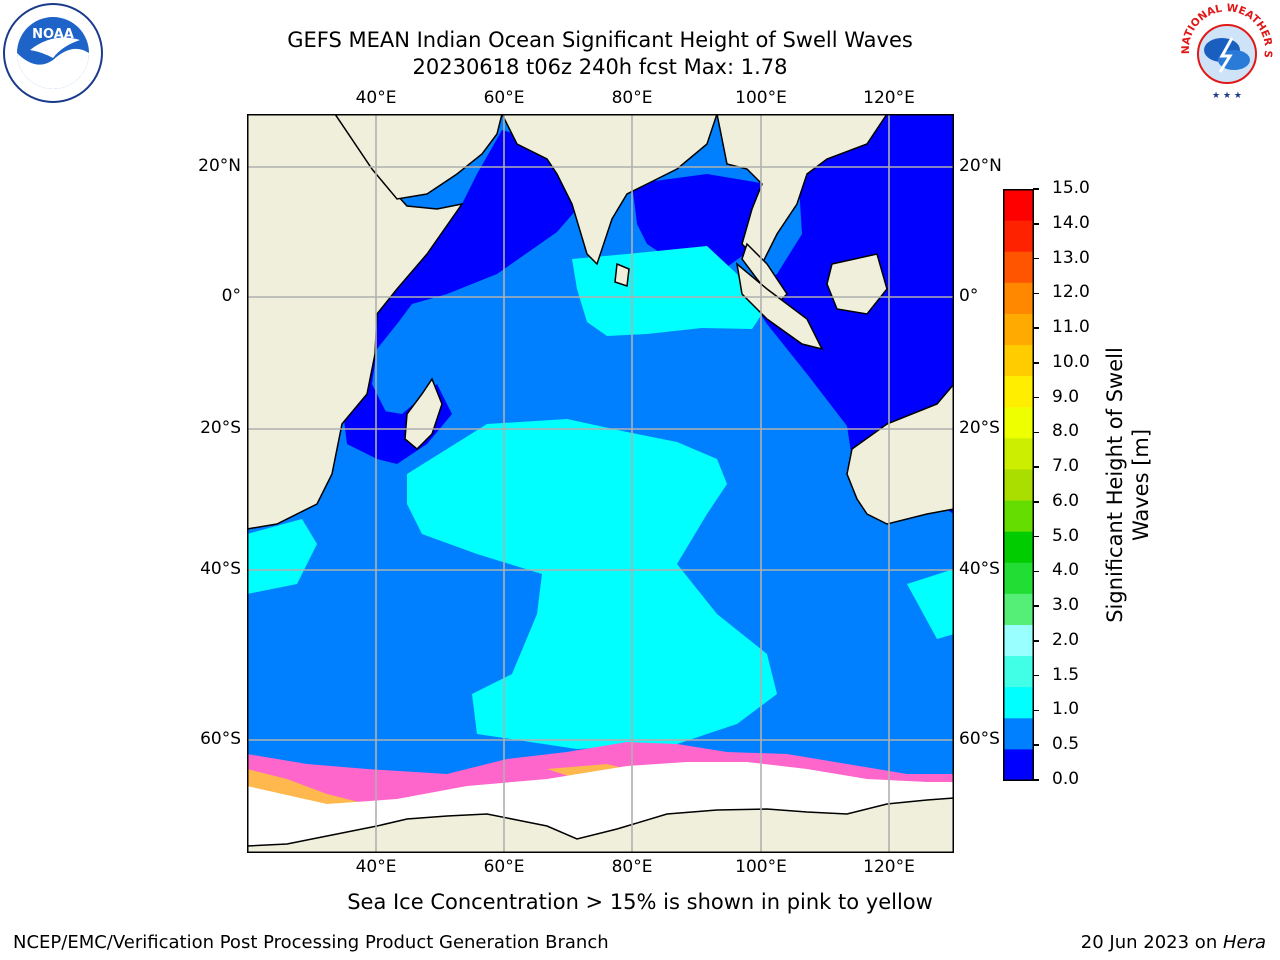 This screenshot has height=960, width=1280. Describe the element at coordinates (1066, 709) in the screenshot. I see `colorbar-tick-label: 1.0` at that location.